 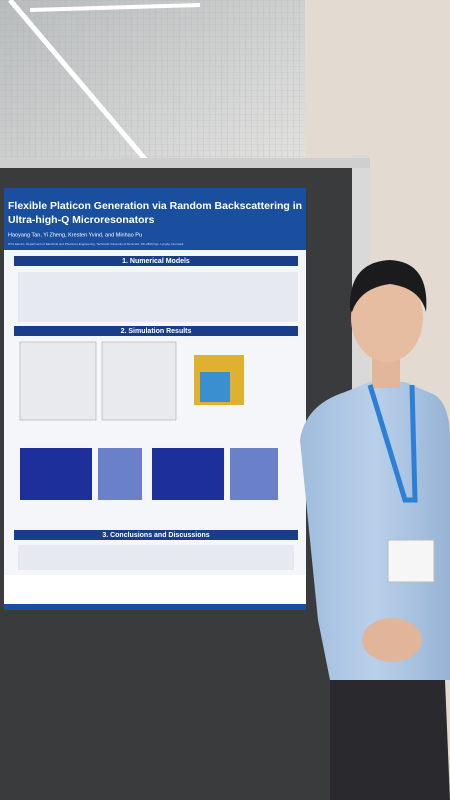 I want to click on equations, so click(x=158, y=297).